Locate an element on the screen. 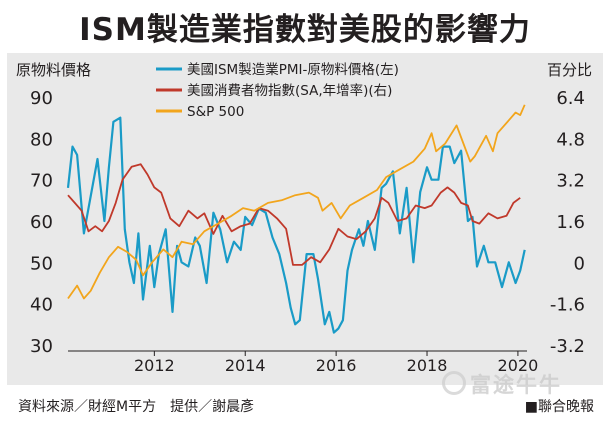 Image resolution: width=610 pixels, height=423 pixels. watermark: 富途牛牛 is located at coordinates (502, 384).